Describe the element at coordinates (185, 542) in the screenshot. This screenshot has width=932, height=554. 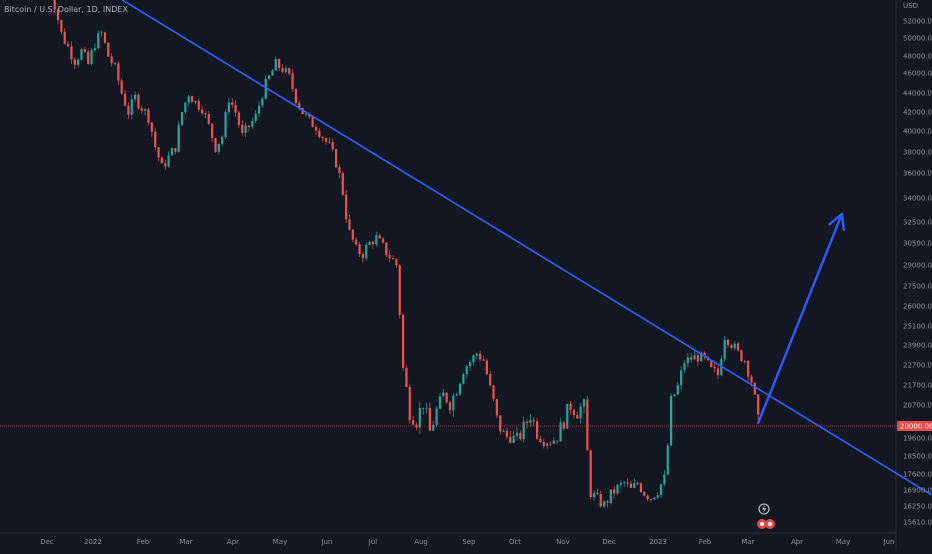
I see `time-tick-label: Mar` at that location.